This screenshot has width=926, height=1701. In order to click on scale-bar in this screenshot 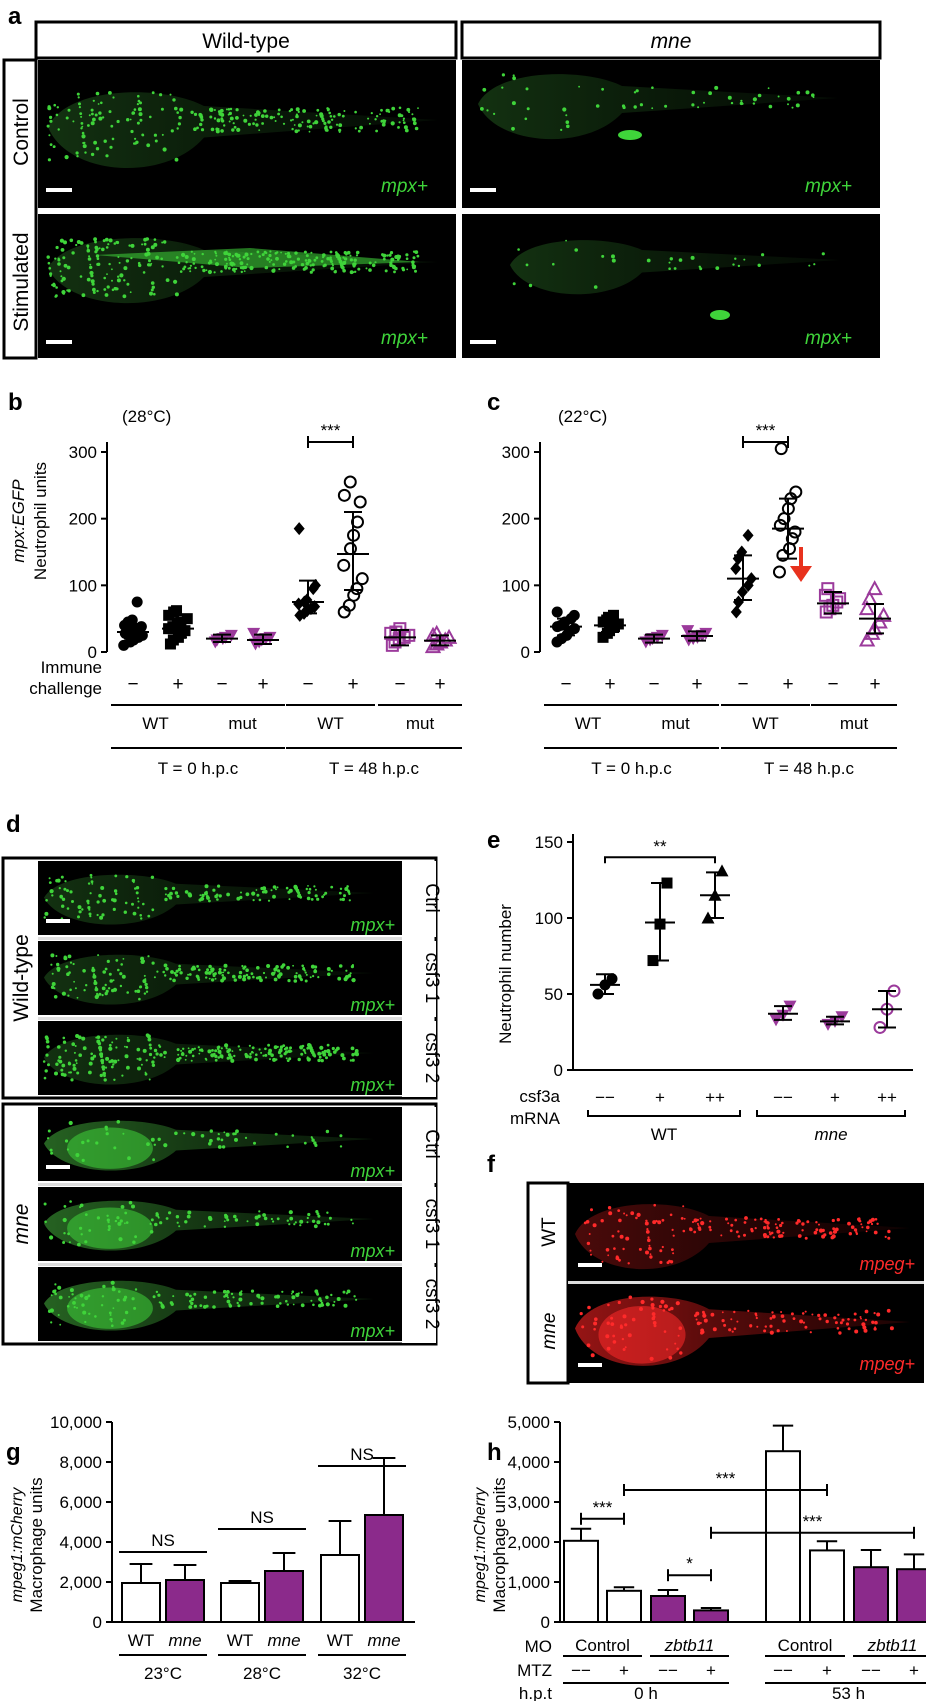, I will do `click(59, 190)`.